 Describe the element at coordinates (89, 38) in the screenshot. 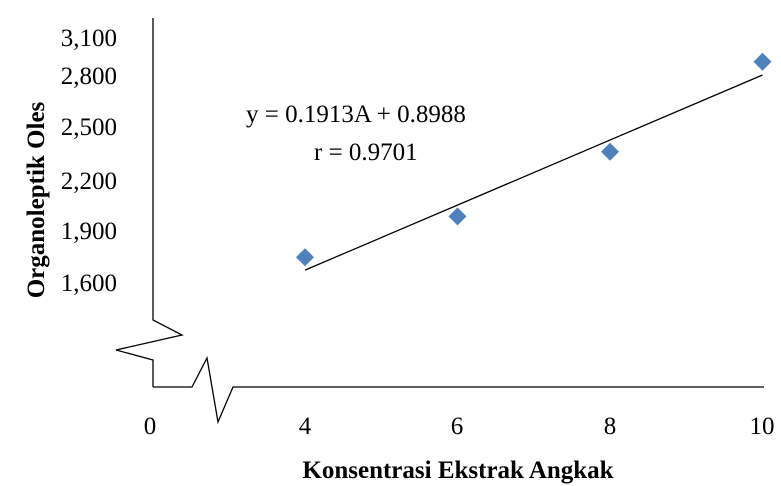

I see `y-tick-label: 3,100` at that location.